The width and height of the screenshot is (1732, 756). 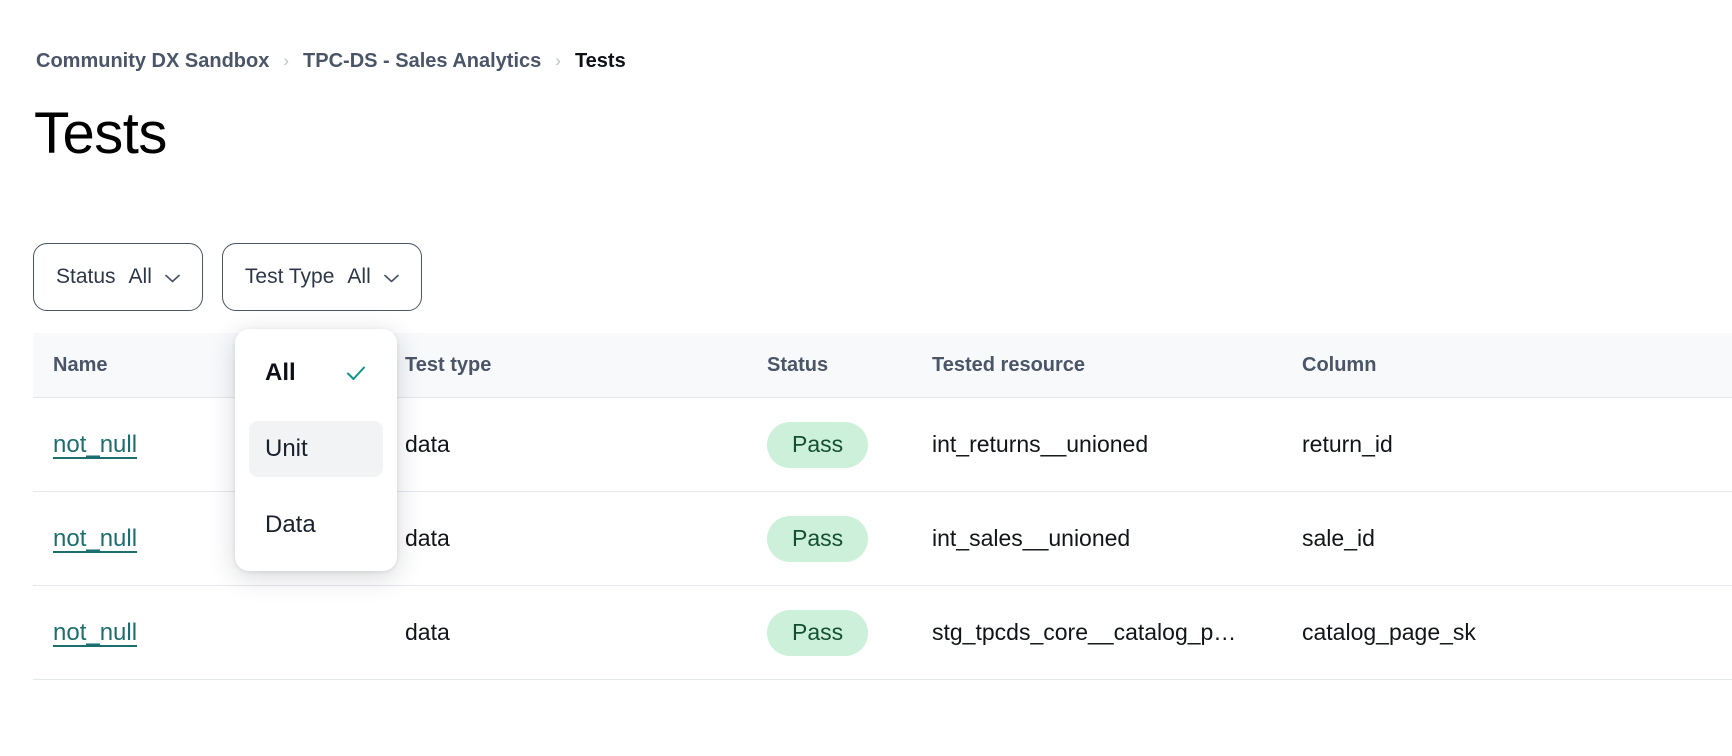 I want to click on filter-test-type-label: Test Type, so click(x=289, y=276).